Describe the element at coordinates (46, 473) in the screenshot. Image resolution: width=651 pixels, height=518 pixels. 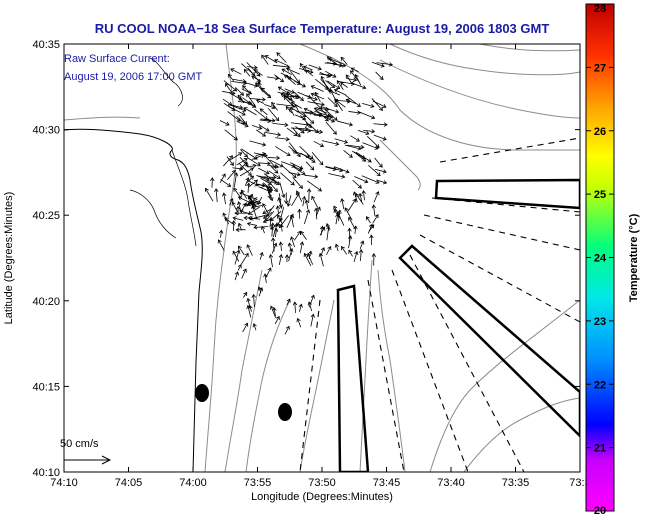
I see `y-tick-label: 40:10` at that location.